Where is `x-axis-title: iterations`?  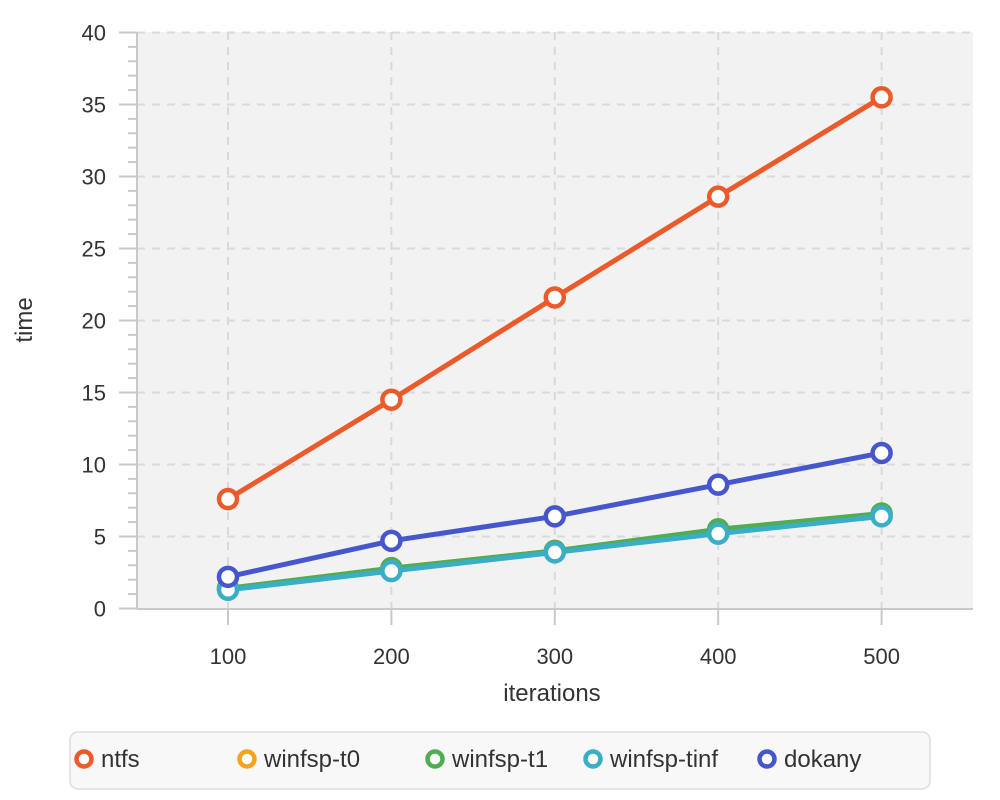
x-axis-title: iterations is located at coordinates (551, 693).